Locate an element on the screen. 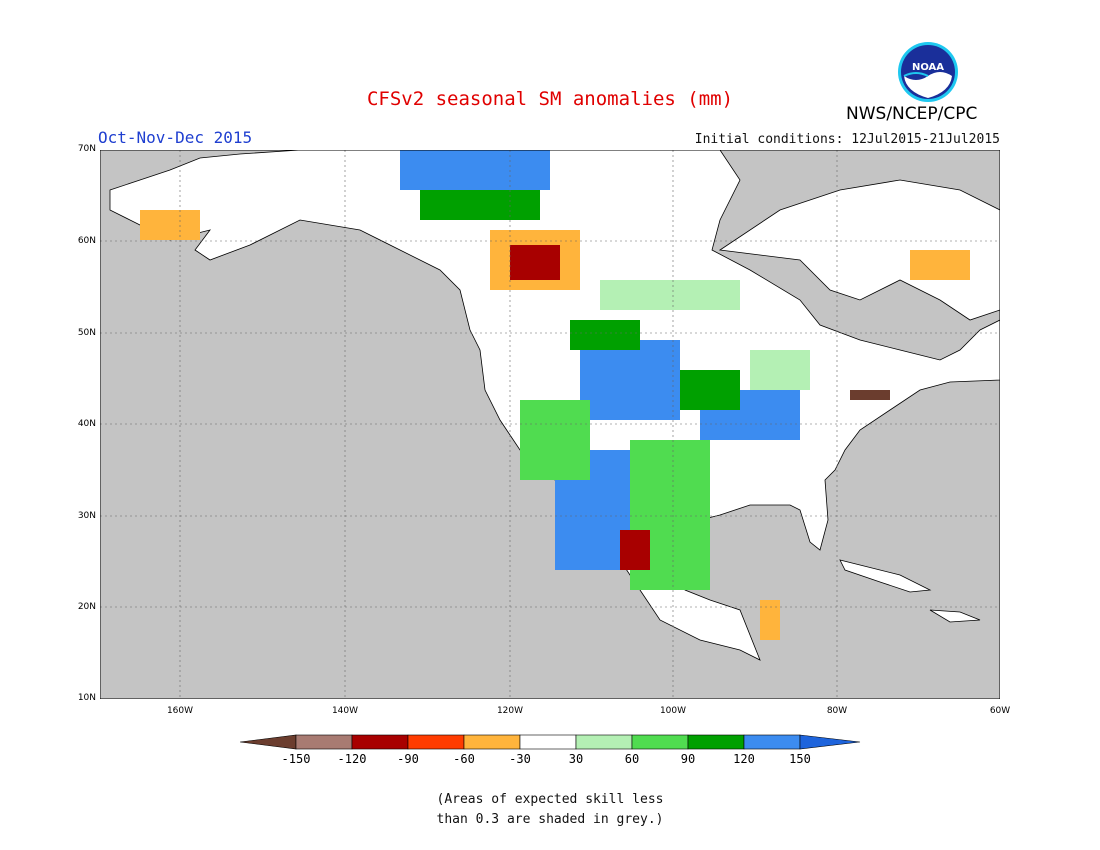 Image resolution: width=1100 pixels, height=850 pixels. legend-tick: 150 is located at coordinates (800, 759).